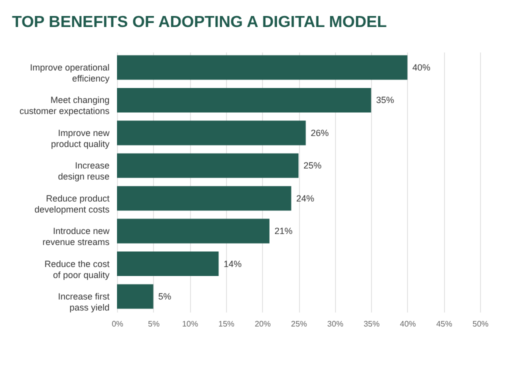  Describe the element at coordinates (70, 73) in the screenshot. I see `y-tick-label: Improve operational efficiency` at that location.